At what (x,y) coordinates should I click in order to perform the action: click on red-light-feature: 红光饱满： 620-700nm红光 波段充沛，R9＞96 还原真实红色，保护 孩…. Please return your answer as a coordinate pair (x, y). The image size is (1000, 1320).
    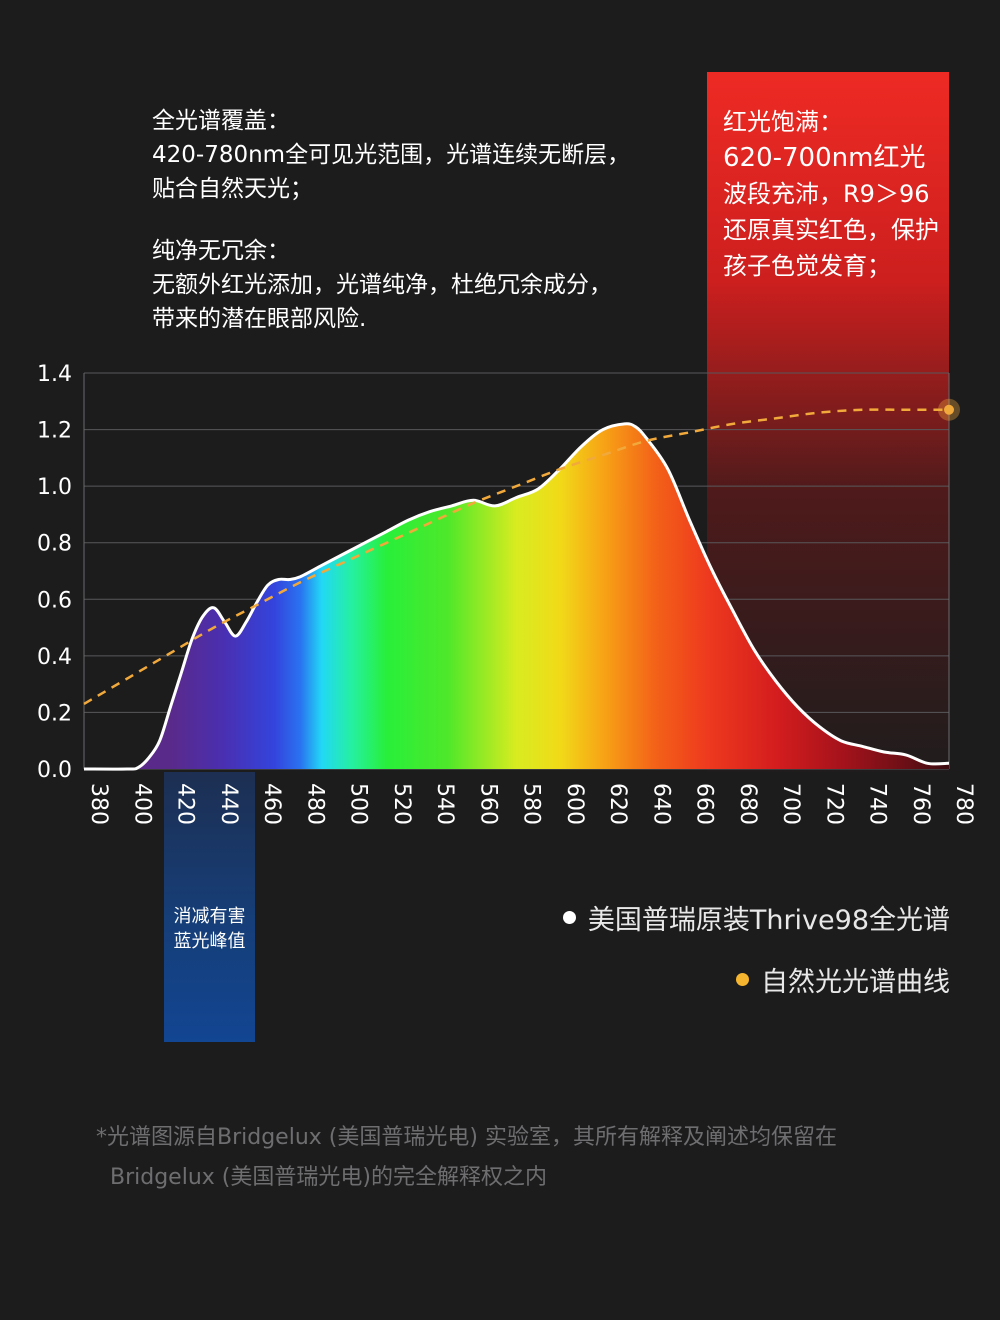
    Looking at the image, I should click on (836, 194).